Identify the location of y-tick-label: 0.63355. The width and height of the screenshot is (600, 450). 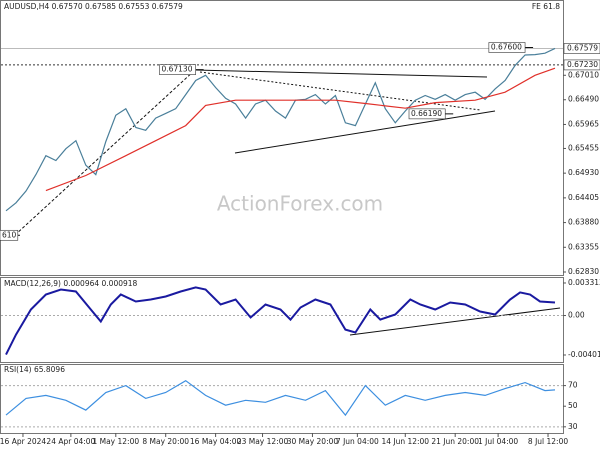
(583, 246).